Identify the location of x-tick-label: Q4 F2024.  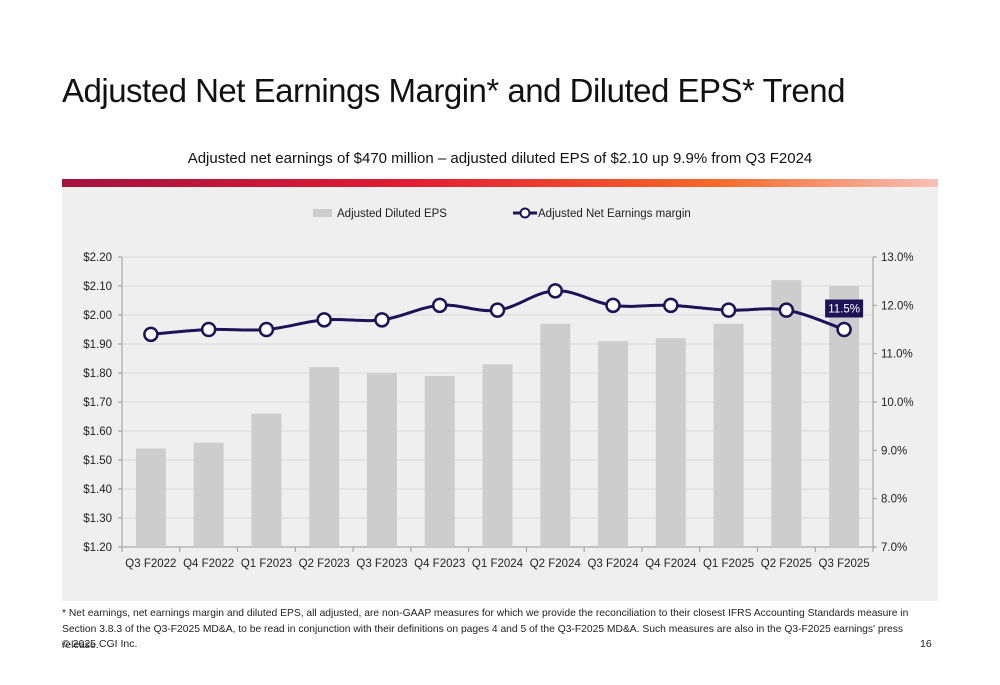
(671, 564).